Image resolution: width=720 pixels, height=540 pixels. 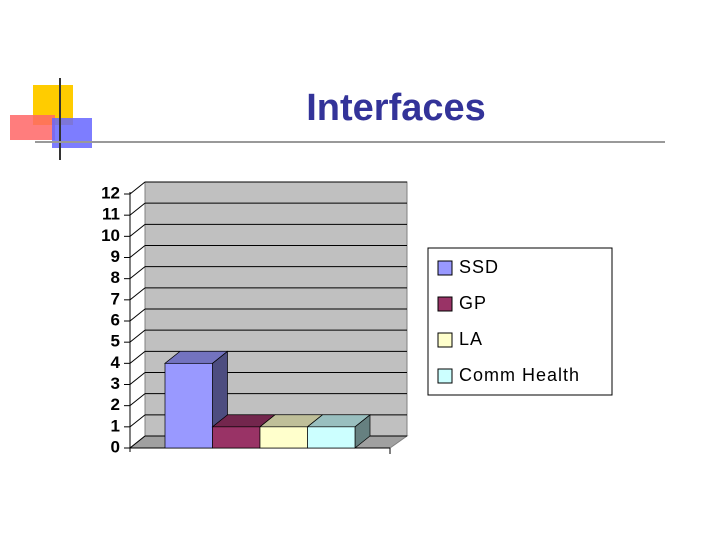 What do you see at coordinates (110, 192) in the screenshot?
I see `y-tick-label: 12` at bounding box center [110, 192].